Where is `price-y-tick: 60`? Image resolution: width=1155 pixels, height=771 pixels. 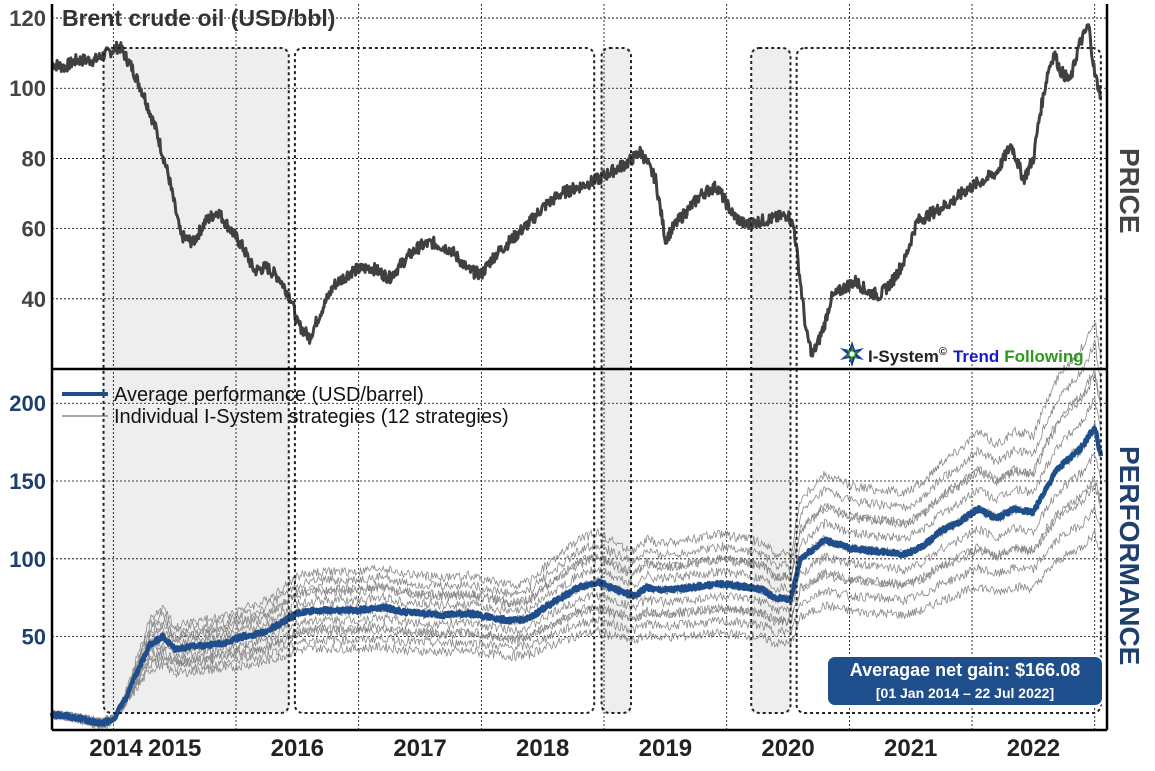 price-y-tick: 60 is located at coordinates (34, 229).